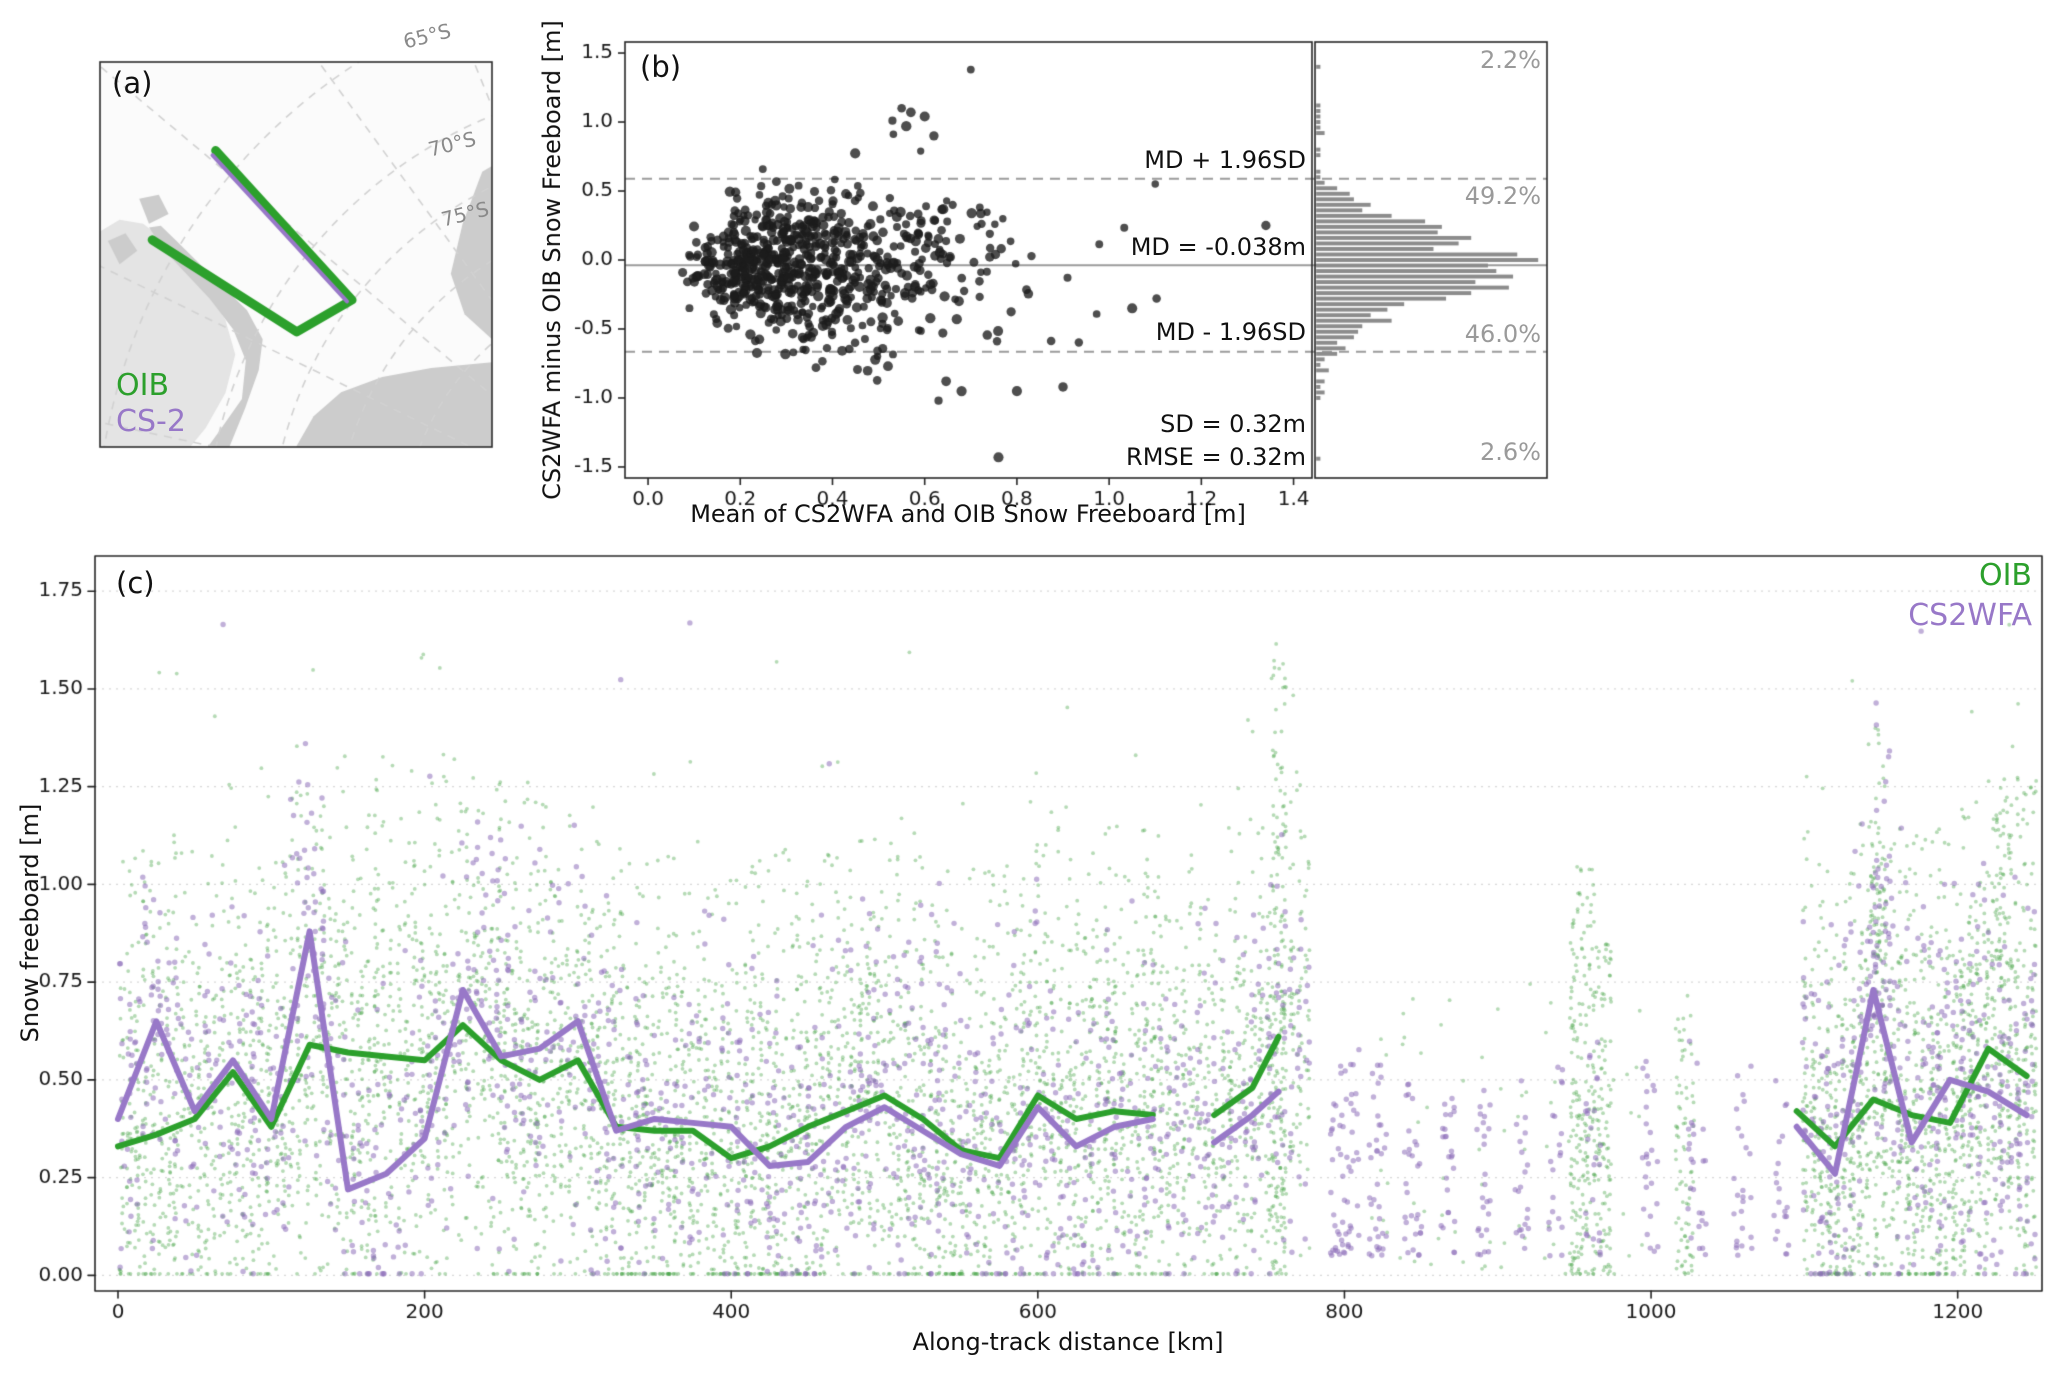 This screenshot has height=1397, width=2067. Describe the element at coordinates (1502, 334) in the screenshot. I see `histogram-percent-lower-mid: 46.0%` at that location.